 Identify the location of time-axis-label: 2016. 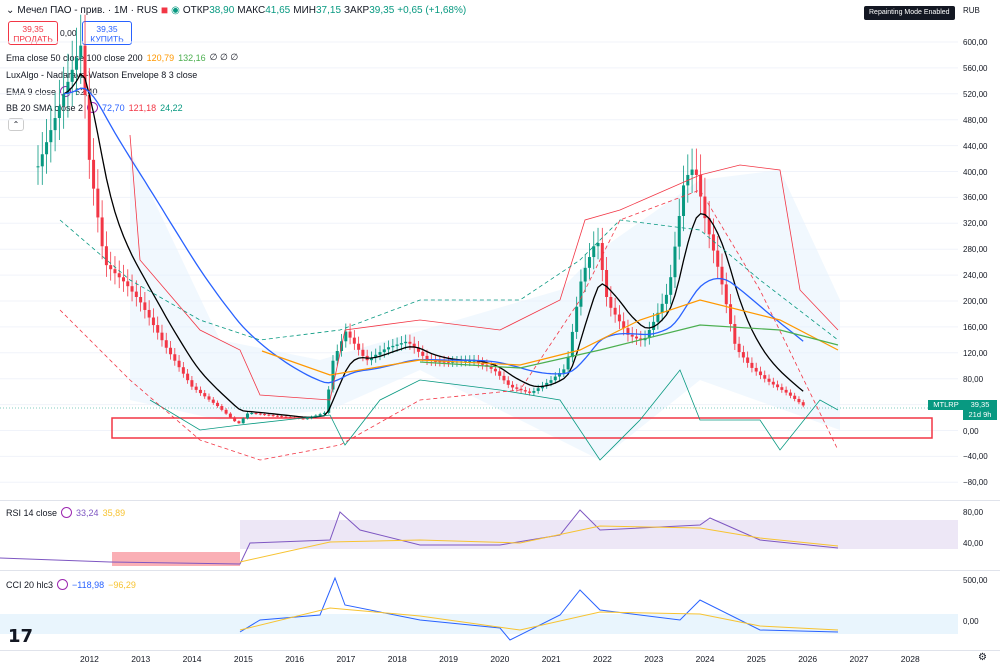
(295, 659).